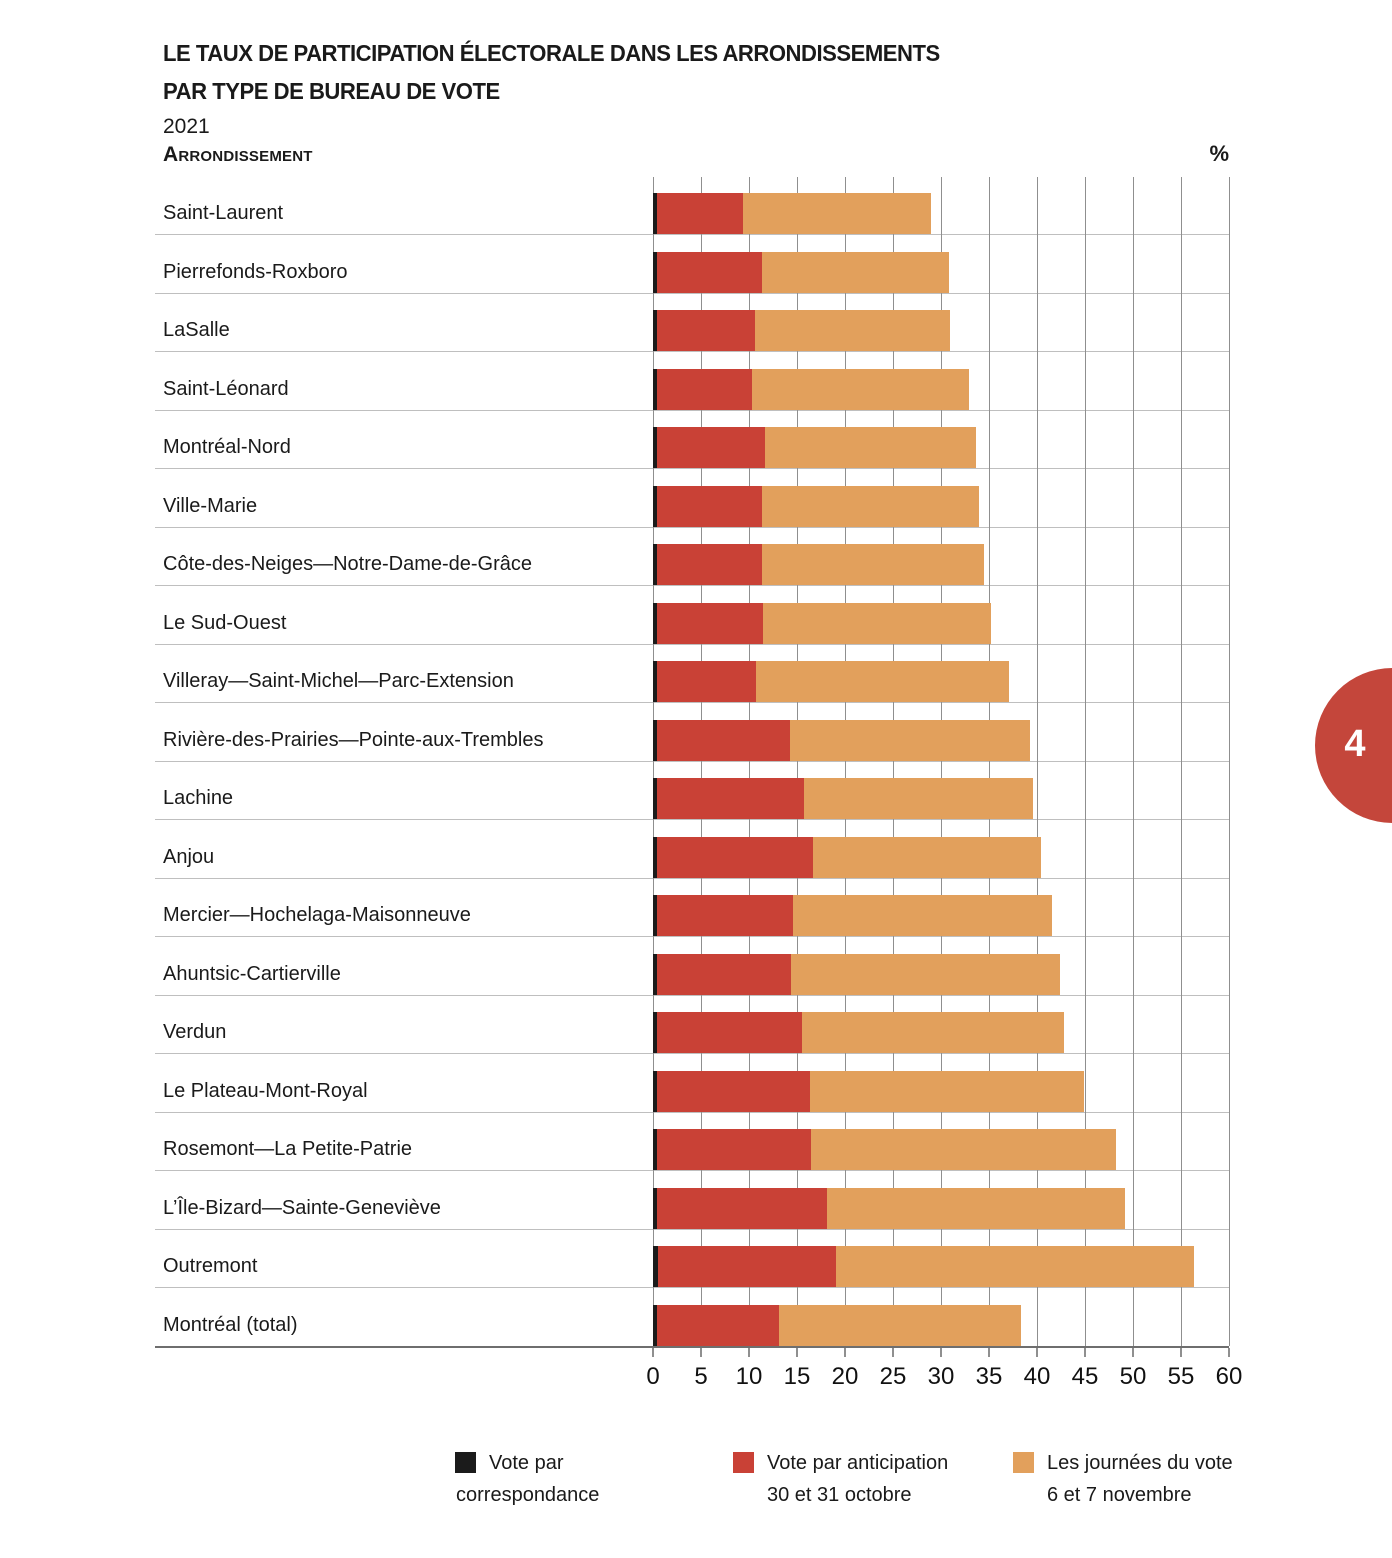 The image size is (1392, 1558). I want to click on row-label: Pierrefonds-Roxboro, so click(255, 271).